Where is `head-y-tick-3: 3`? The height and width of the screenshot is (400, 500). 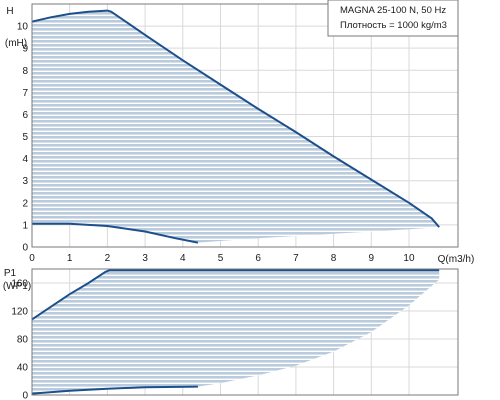 head-y-tick-3: 3 is located at coordinates (25, 181).